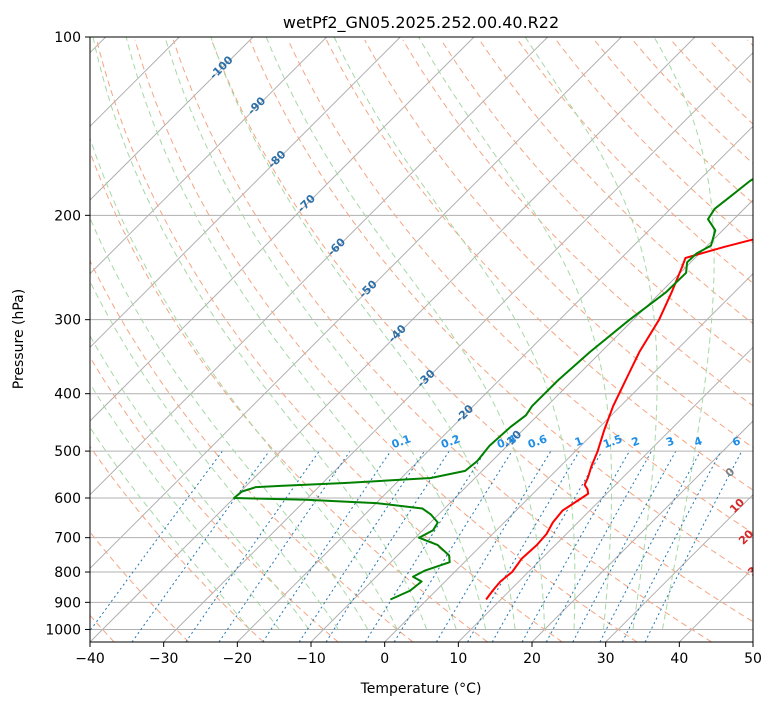 The image size is (775, 708). I want to click on mixing-ratio-label: 1, so click(579, 441).